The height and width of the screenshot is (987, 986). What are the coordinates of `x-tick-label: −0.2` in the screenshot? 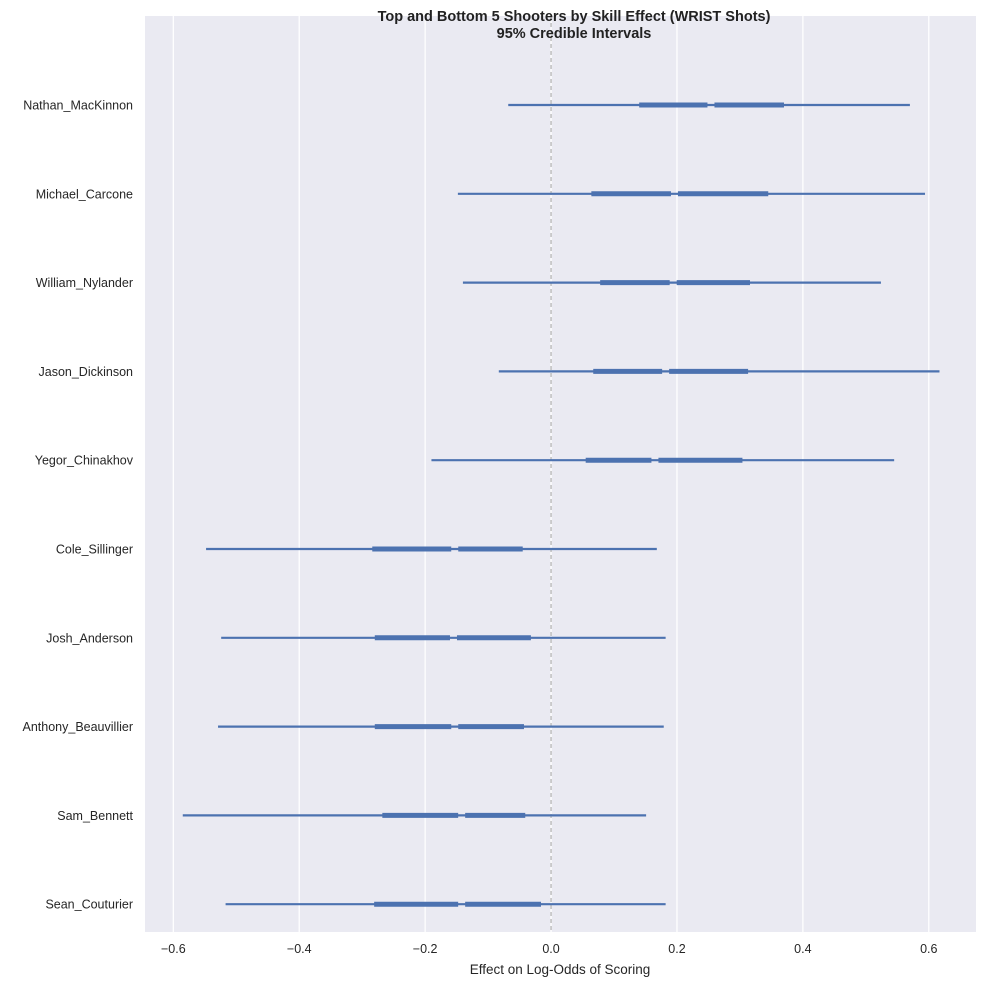 It's located at (425, 949).